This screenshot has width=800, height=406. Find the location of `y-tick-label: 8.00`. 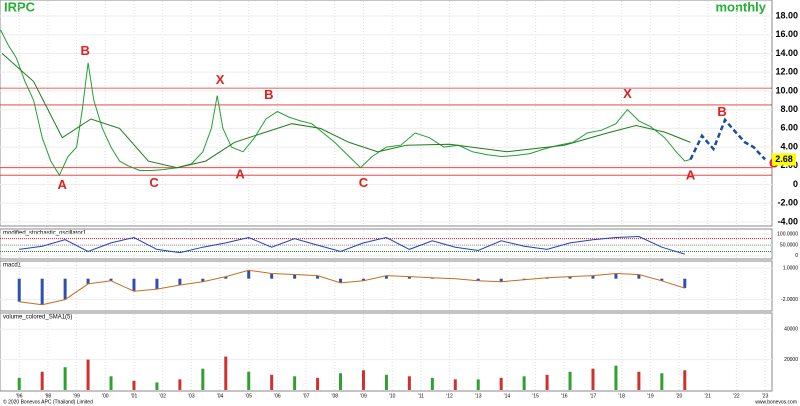

y-tick-label: 8.00 is located at coordinates (789, 109).